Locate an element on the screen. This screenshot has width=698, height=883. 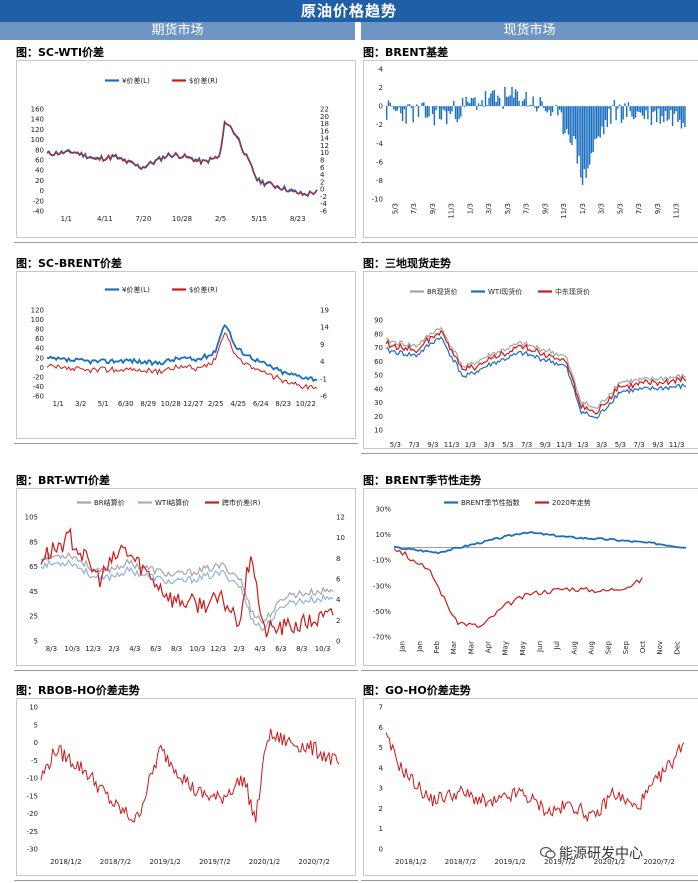
y-tick-left: 6 is located at coordinates (381, 728).